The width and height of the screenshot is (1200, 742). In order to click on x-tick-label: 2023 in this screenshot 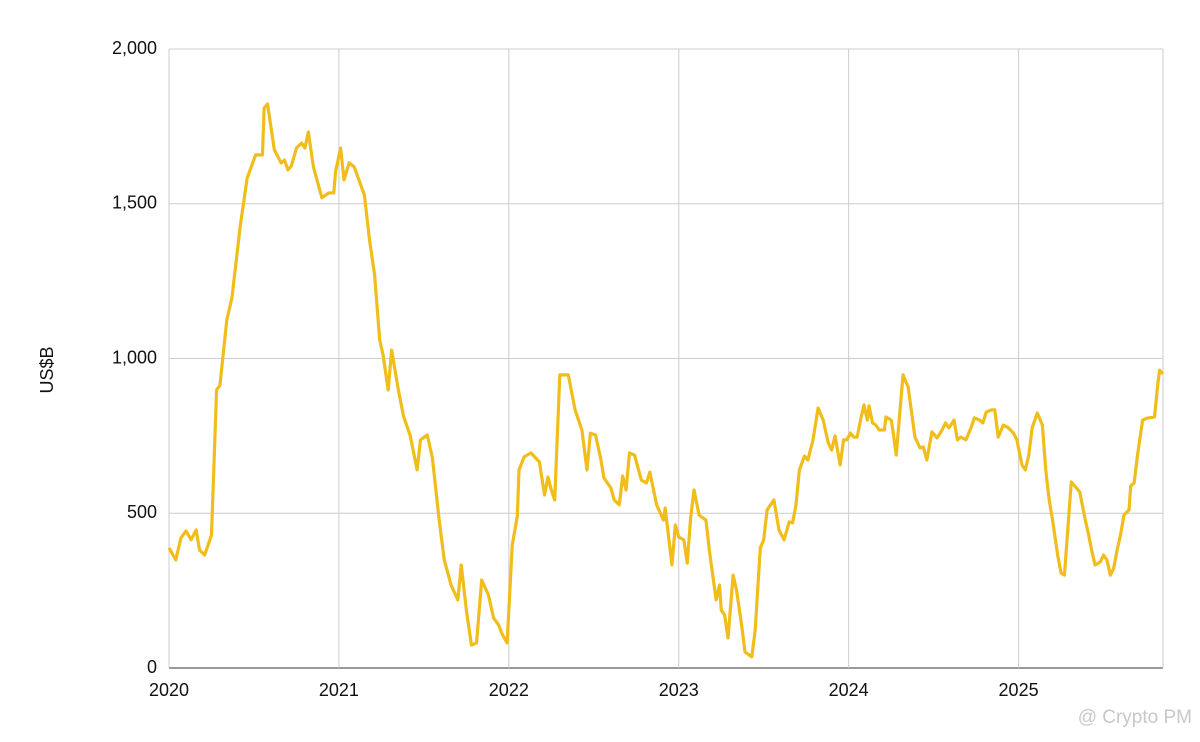, I will do `click(679, 690)`.